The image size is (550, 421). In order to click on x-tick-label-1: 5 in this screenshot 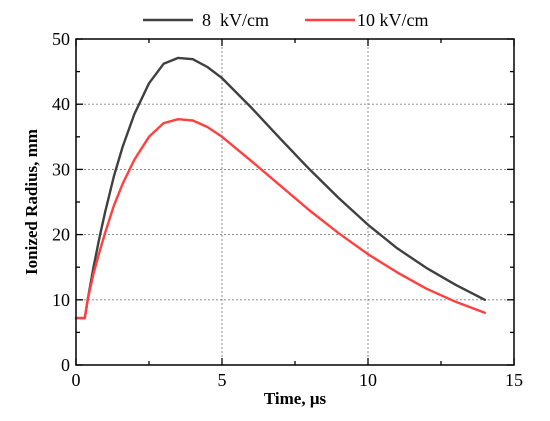, I will do `click(222, 380)`.